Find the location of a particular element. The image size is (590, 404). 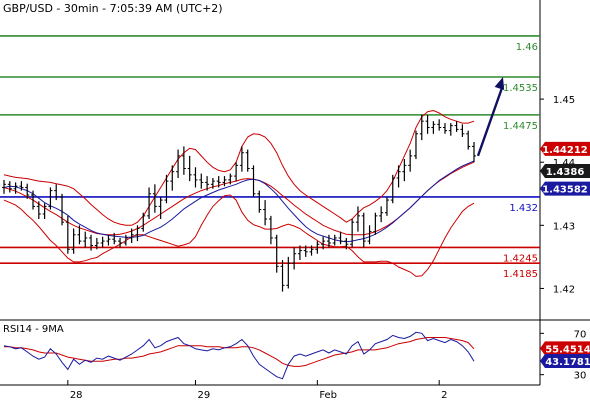

price-axis-label: 1.44 is located at coordinates (564, 163).